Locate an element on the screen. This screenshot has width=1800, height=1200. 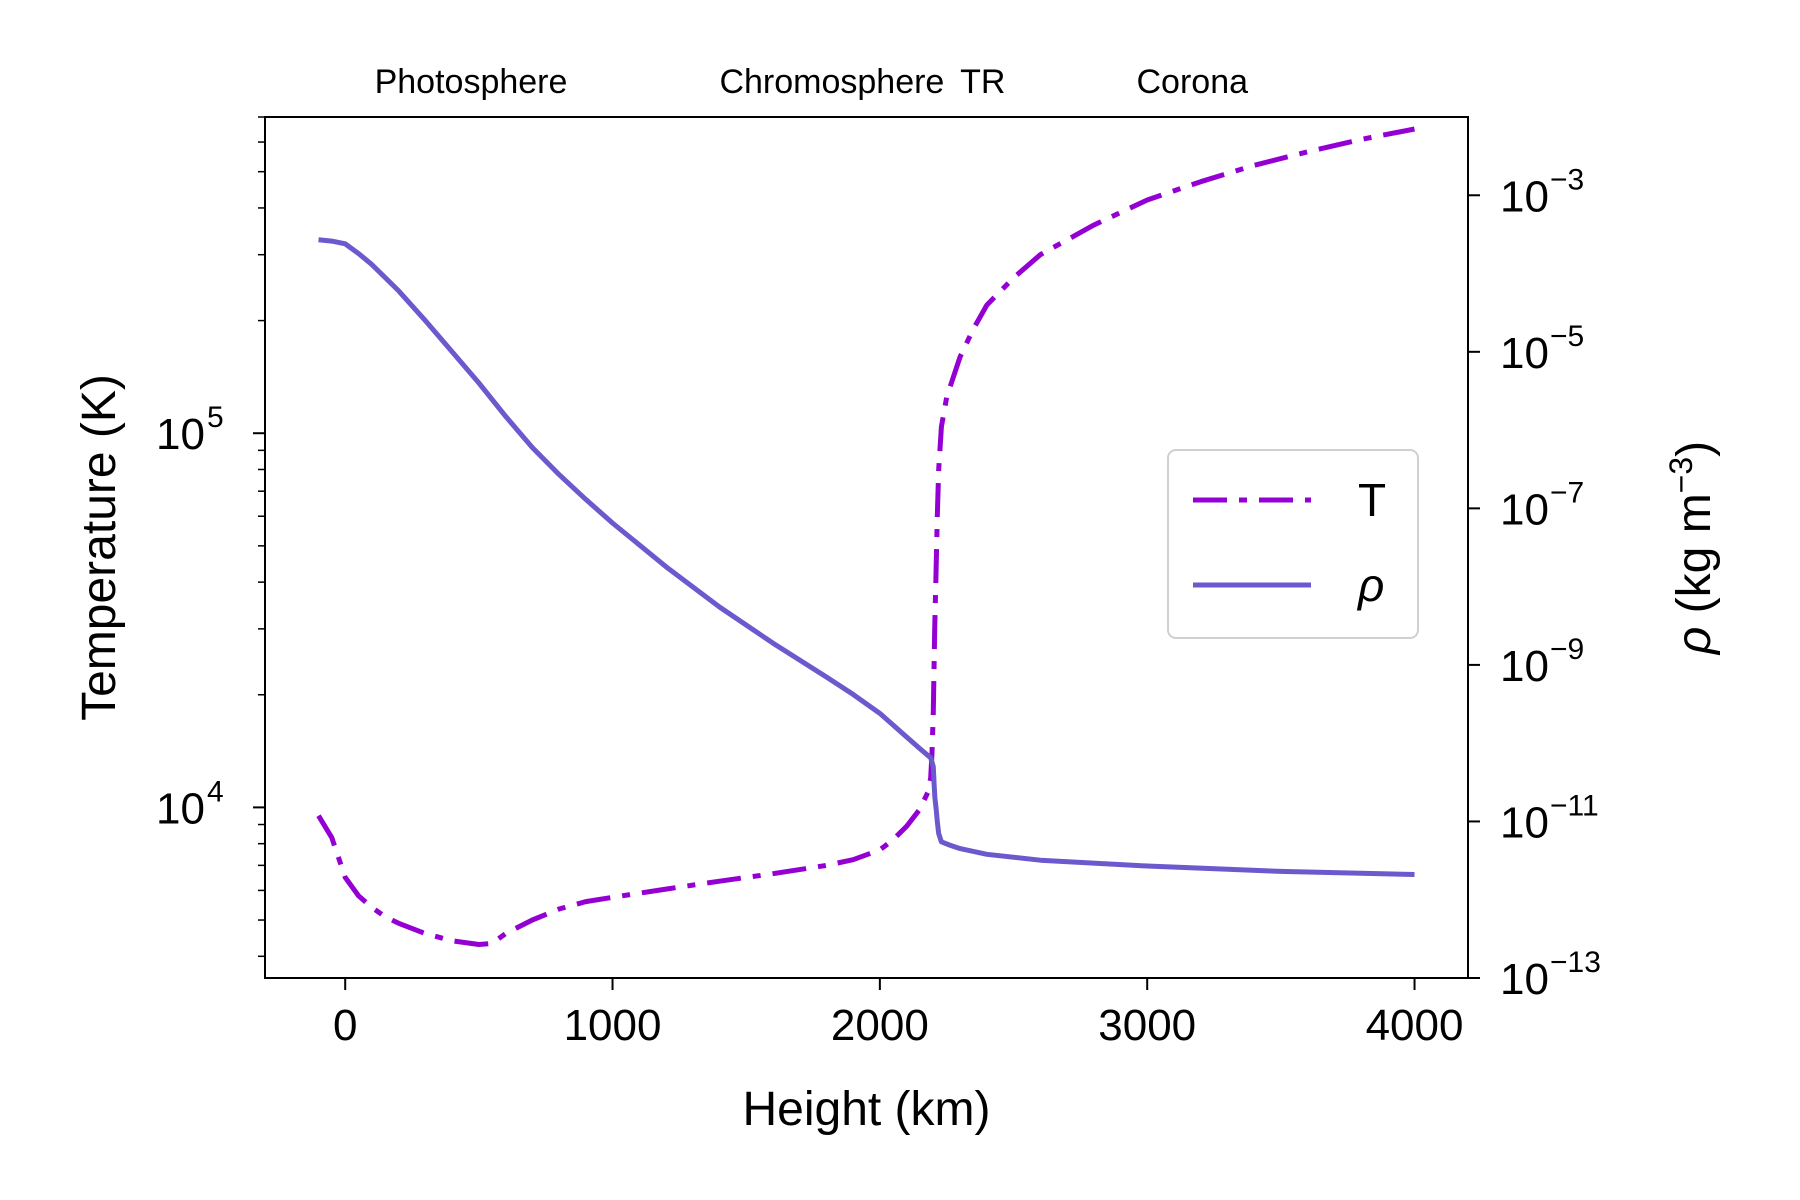
legend-frame is located at coordinates (1293, 544).